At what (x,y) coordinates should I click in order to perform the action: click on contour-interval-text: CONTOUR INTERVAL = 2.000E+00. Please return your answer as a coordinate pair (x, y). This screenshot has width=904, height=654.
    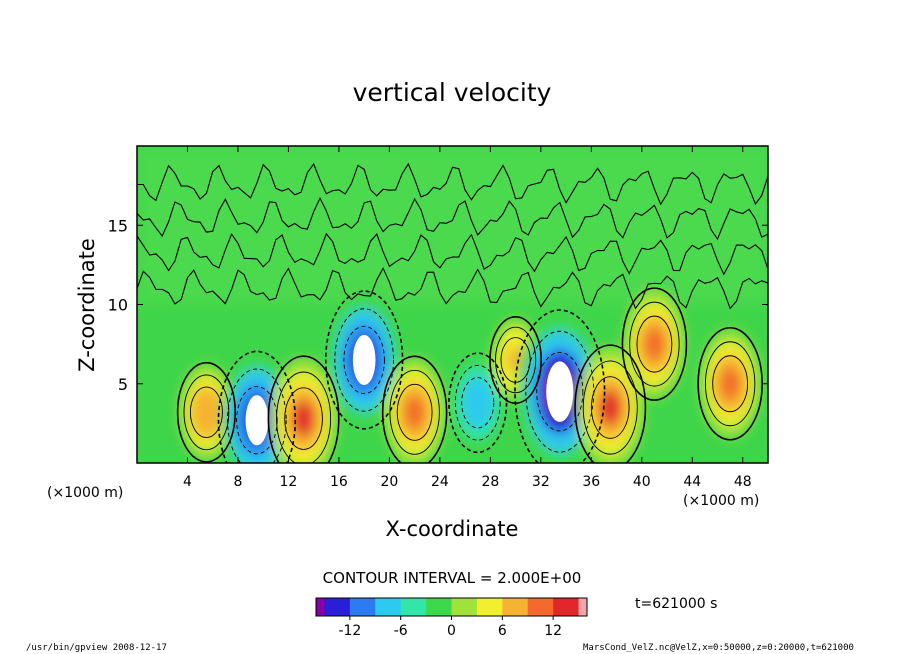
    Looking at the image, I should click on (452, 578).